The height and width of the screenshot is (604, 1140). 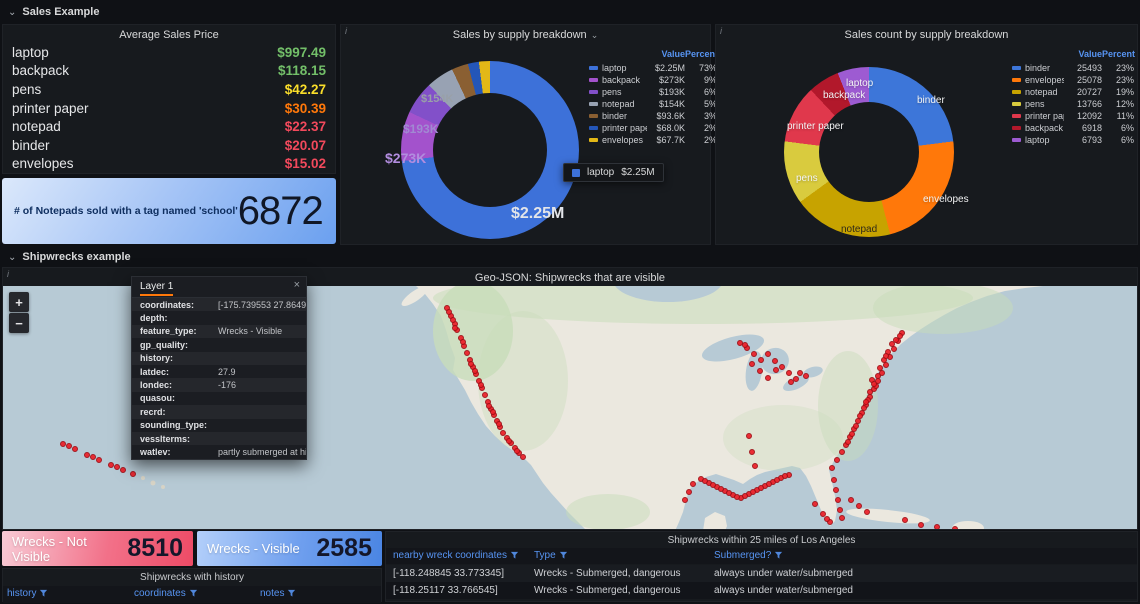 What do you see at coordinates (551, 555) in the screenshot?
I see `column-header-type: Type` at bounding box center [551, 555].